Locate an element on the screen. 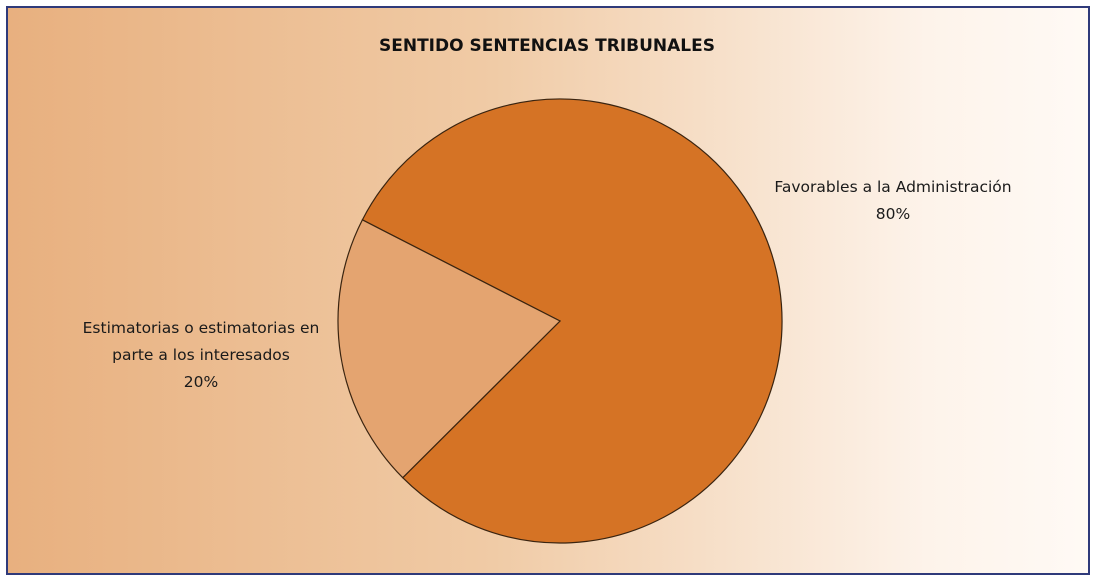  slice-label: Favorables a la Administración 80% is located at coordinates (893, 201).